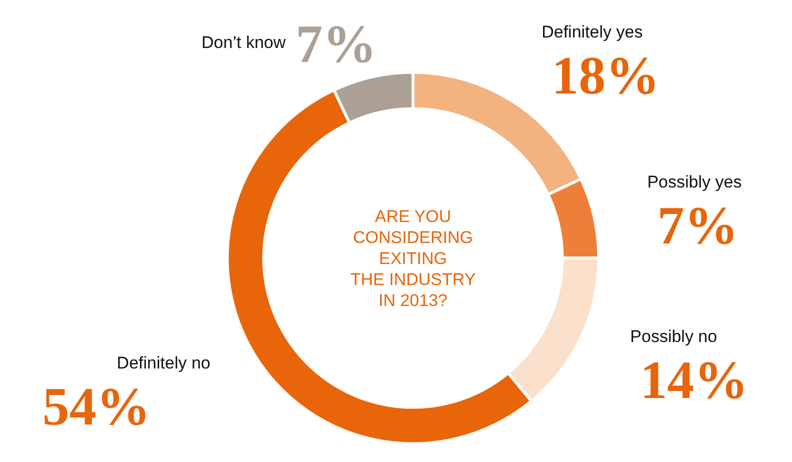  I want to click on text: ARE YOU CONSIDERING EXITING THE INDUSTRY IN 2013?, so click(413, 258).